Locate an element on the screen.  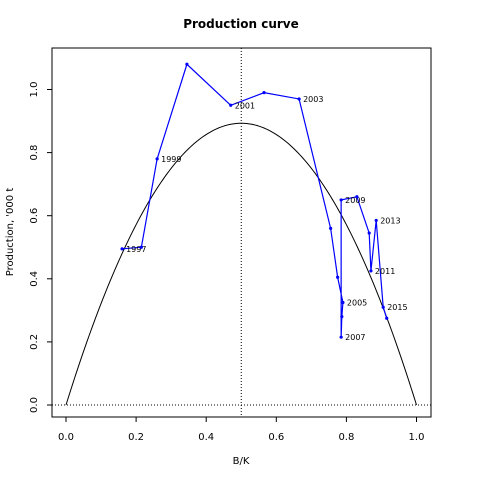
year-label: 2009 is located at coordinates (355, 200).